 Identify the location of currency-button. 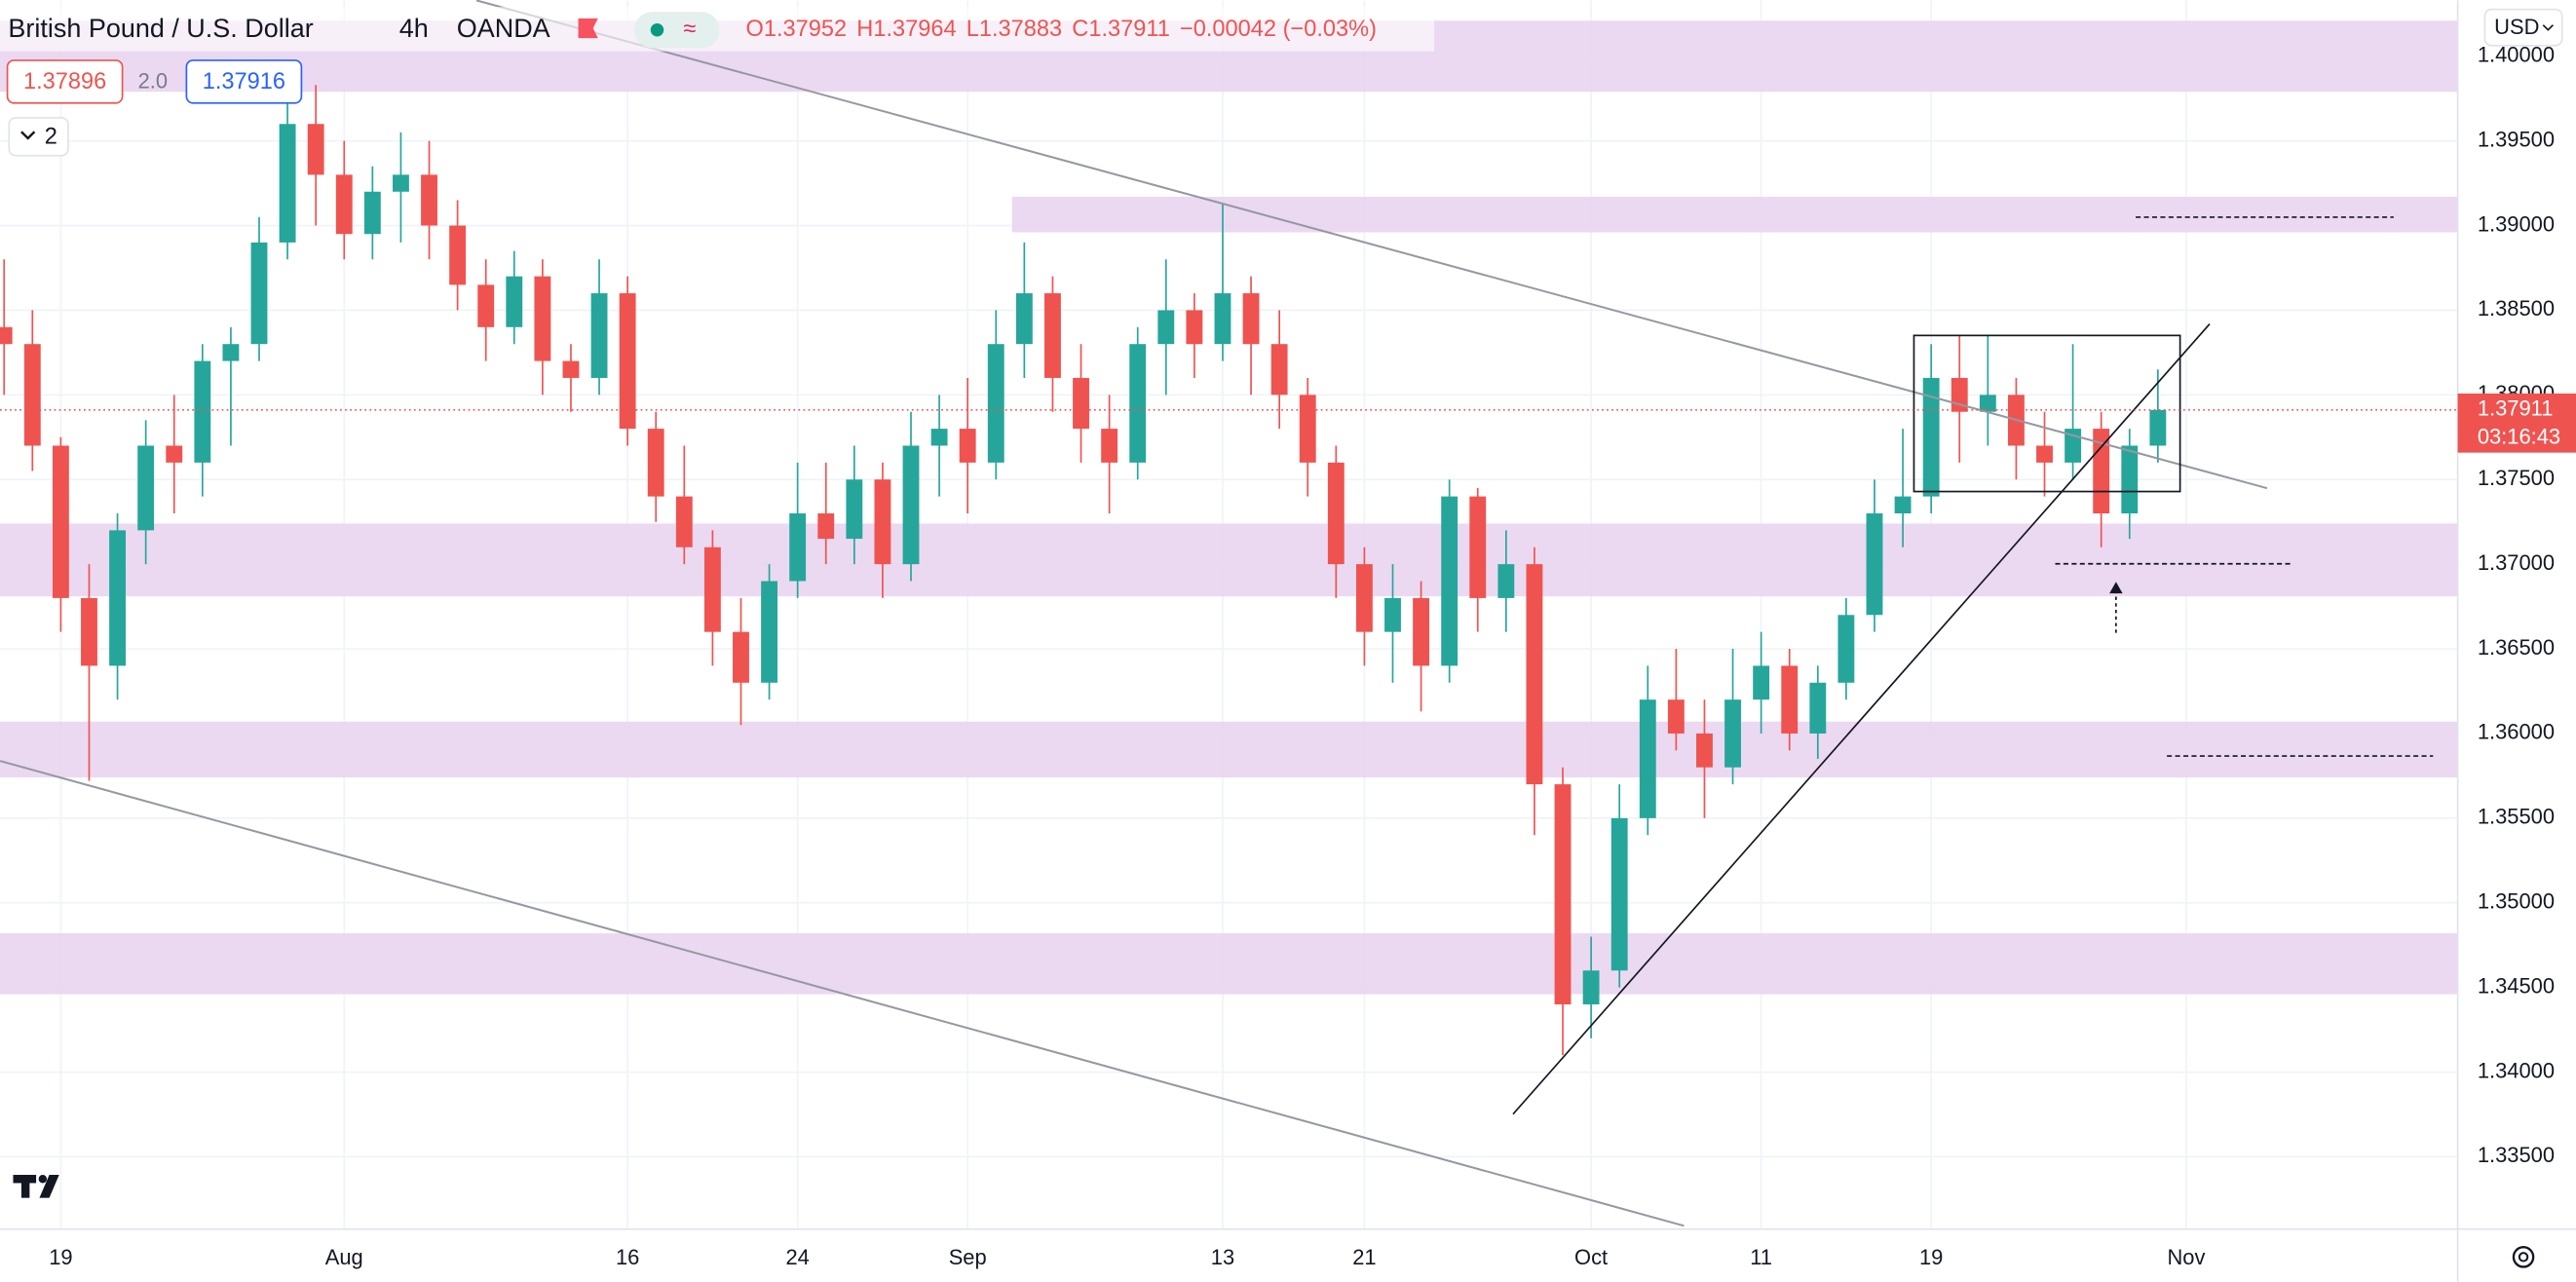
(2523, 27).